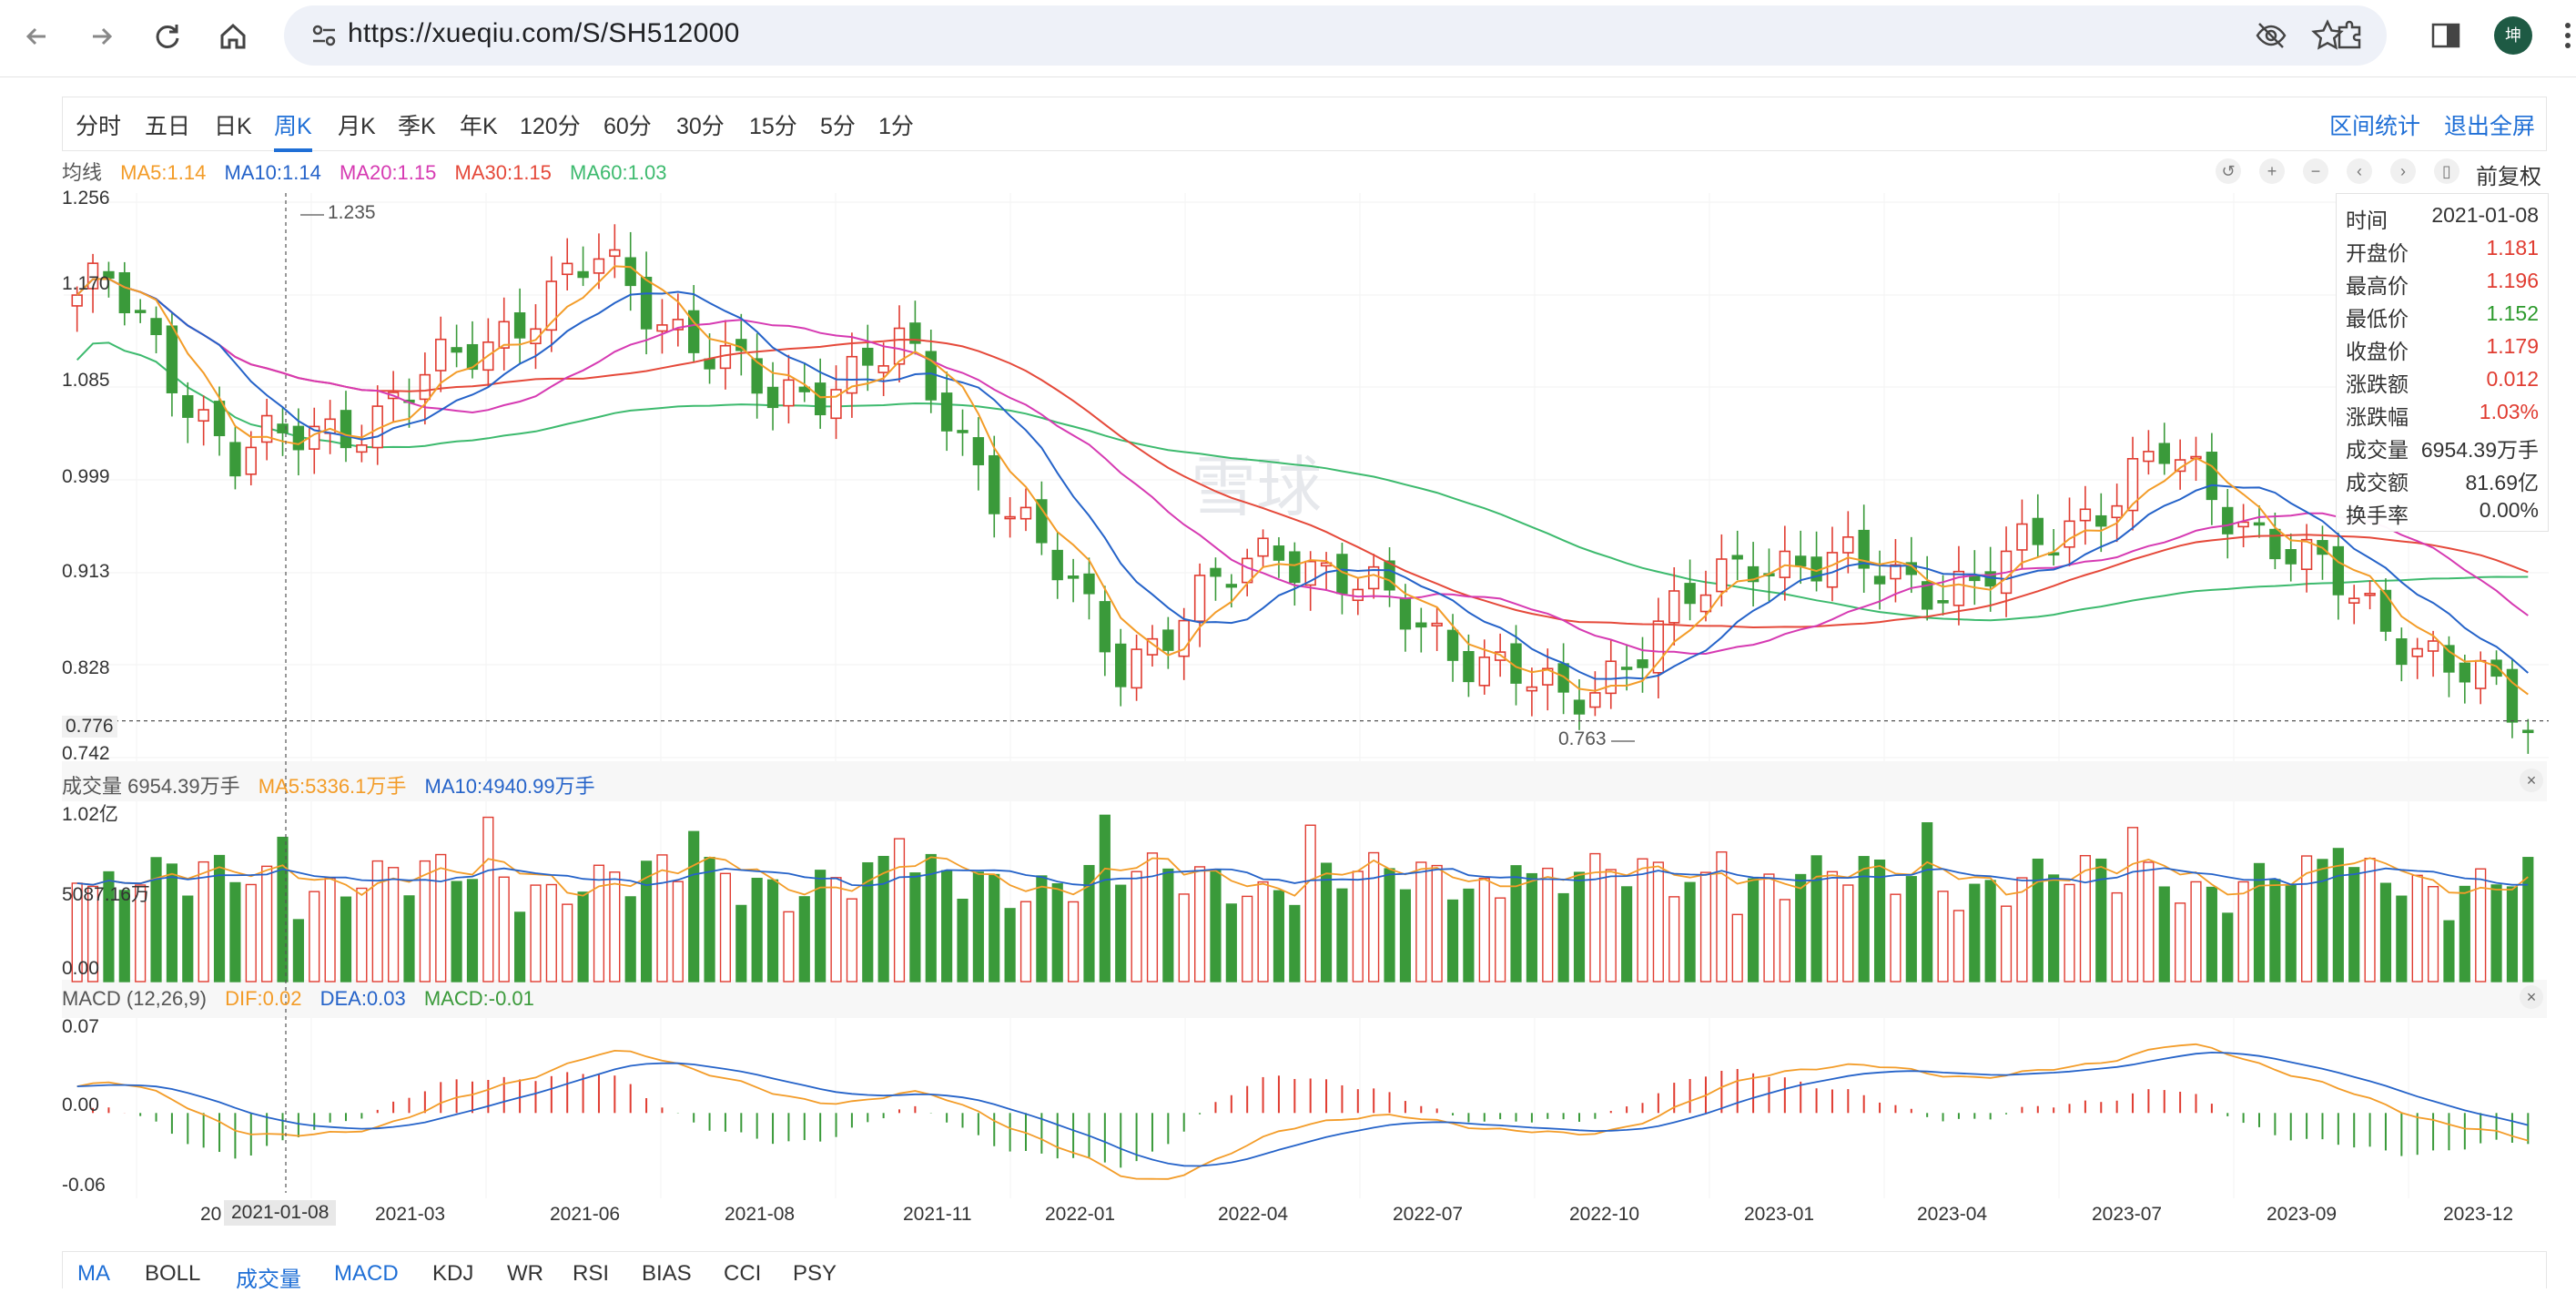 This screenshot has height=1293, width=2576. I want to click on tab-weekly: 周K, so click(293, 130).